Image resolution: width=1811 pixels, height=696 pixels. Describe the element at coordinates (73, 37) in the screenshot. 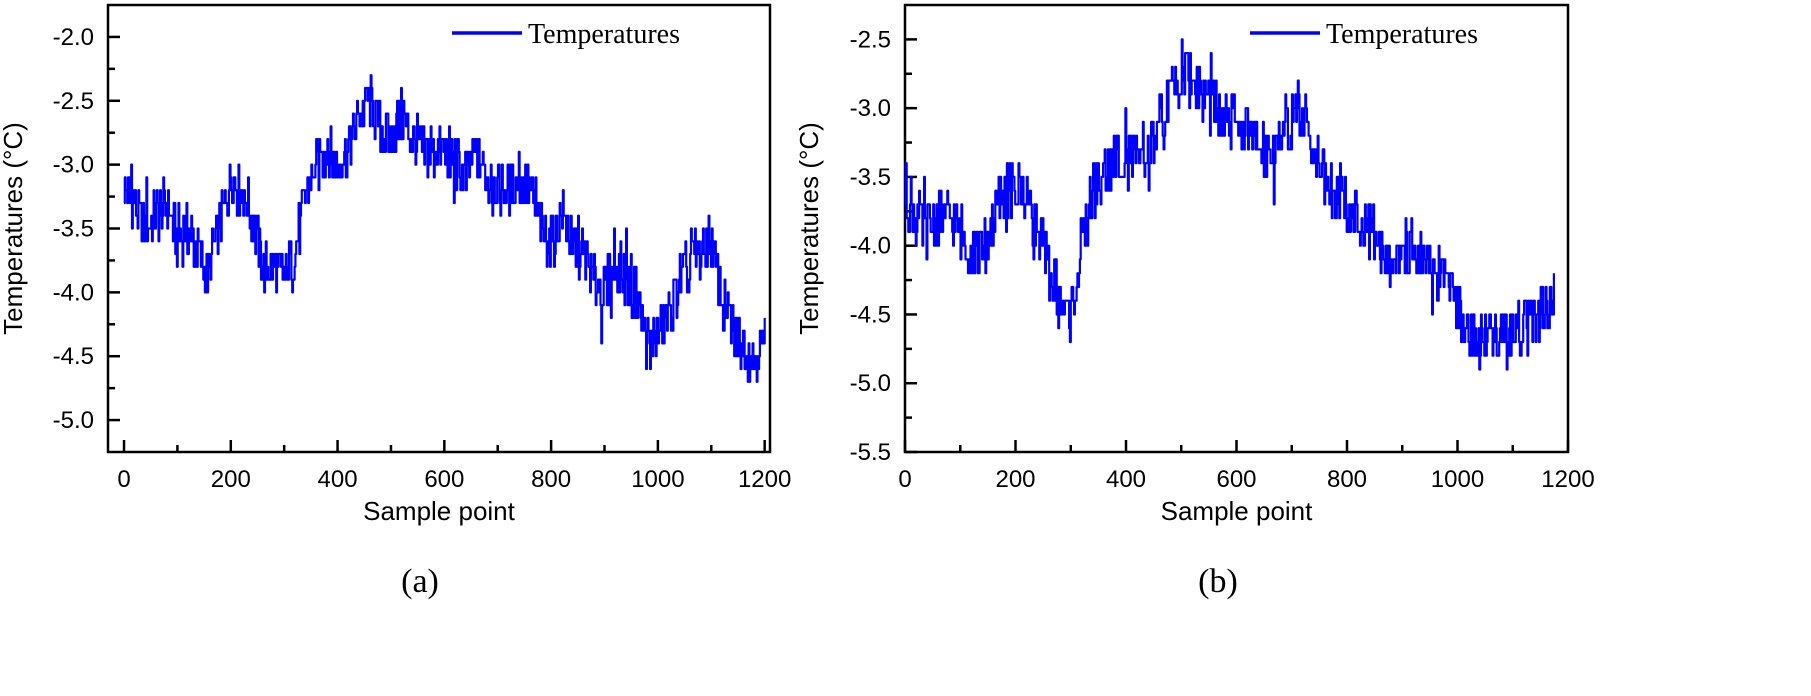

I see `y-tick-label: -2.0` at that location.